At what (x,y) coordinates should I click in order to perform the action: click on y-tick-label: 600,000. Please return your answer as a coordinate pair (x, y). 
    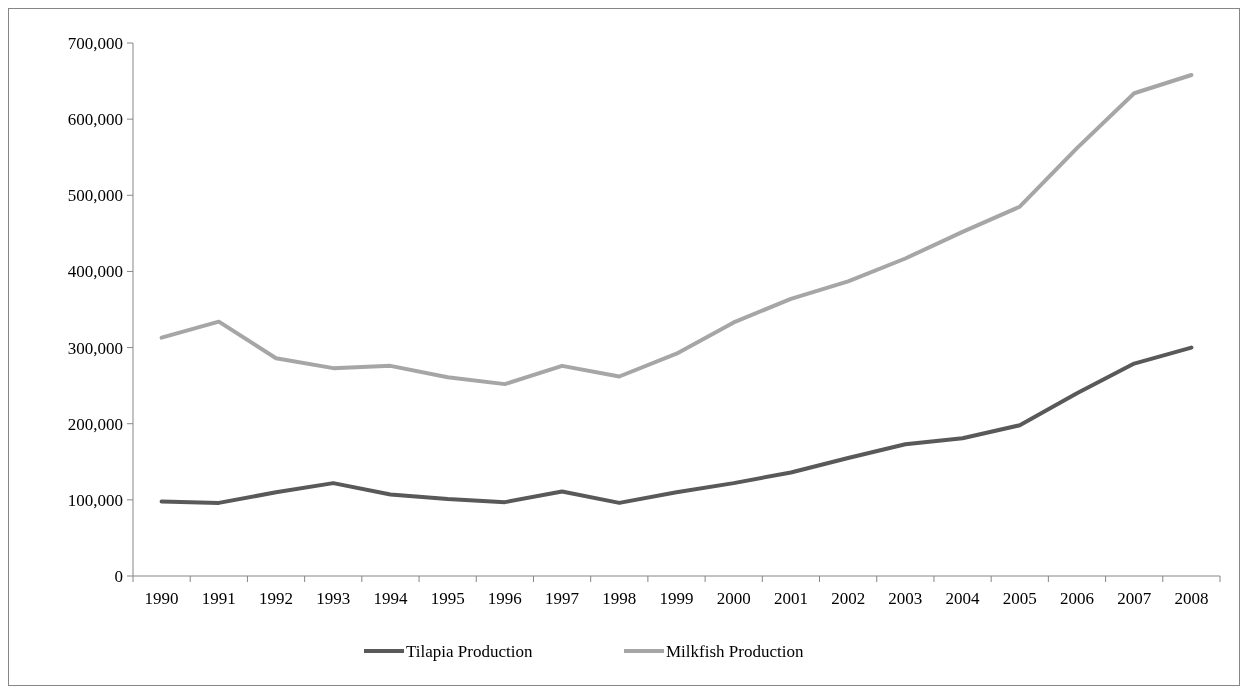
    Looking at the image, I should click on (95, 120).